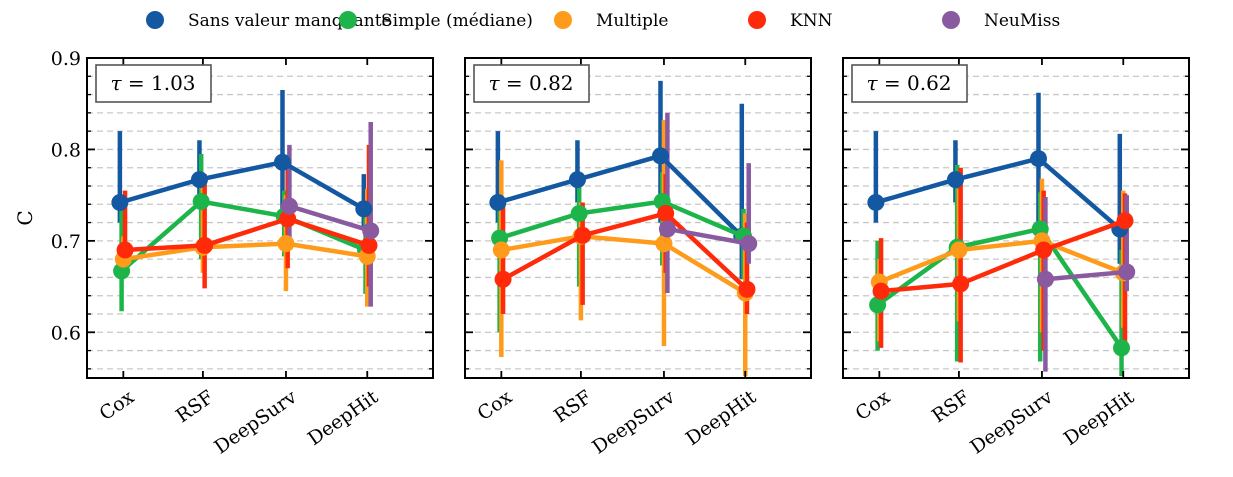  I want to click on legend-1-label: Simple (médiane), so click(457, 21).